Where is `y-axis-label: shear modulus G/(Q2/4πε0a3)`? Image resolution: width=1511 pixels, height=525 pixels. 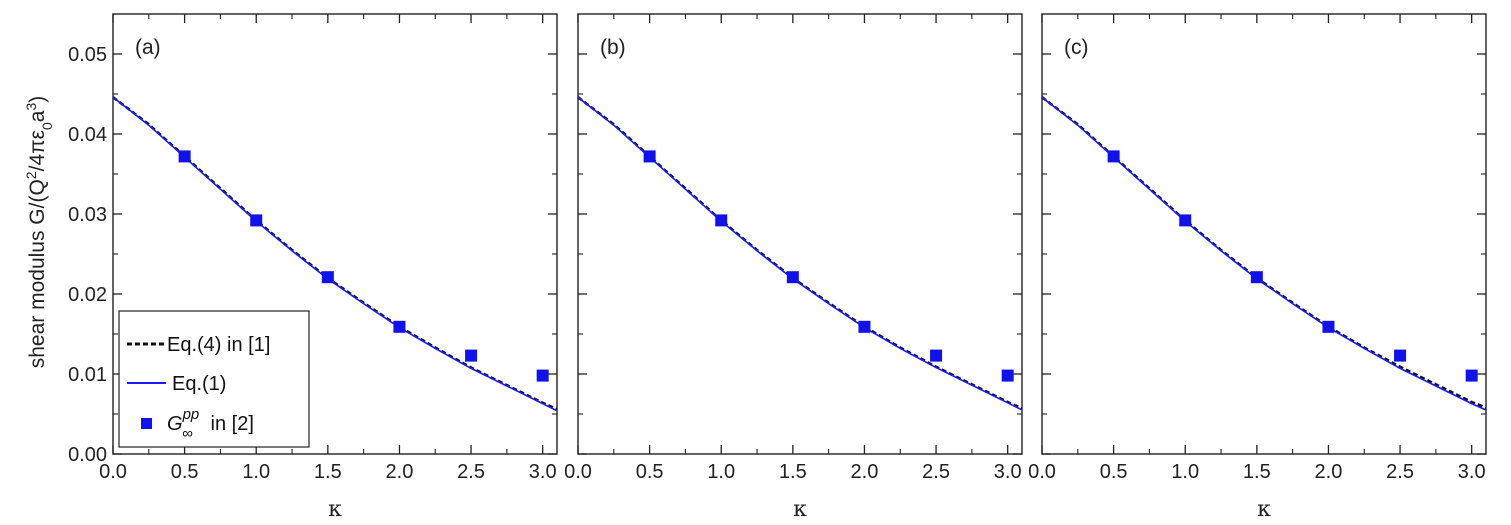 y-axis-label: shear modulus G/(Q2/4πε0a3) is located at coordinates (39, 232).